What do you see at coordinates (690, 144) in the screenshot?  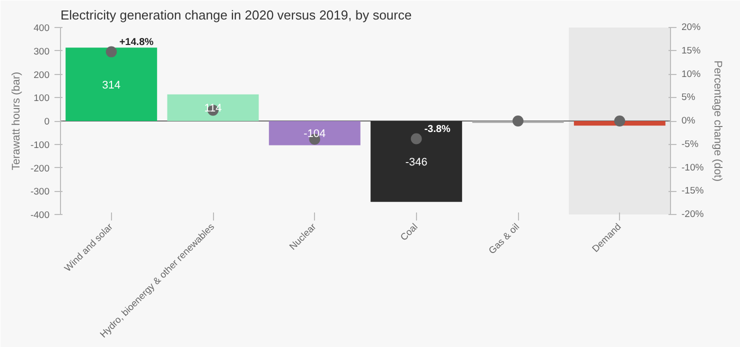 I see `y2-tick-label: -5%` at bounding box center [690, 144].